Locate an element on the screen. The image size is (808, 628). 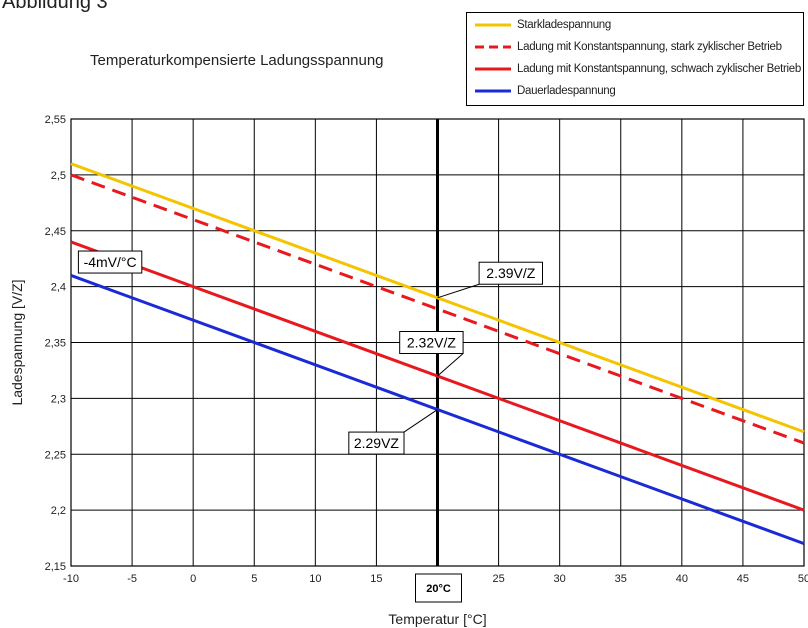
annotation-label-1: 2.39V/Z is located at coordinates (510, 273).